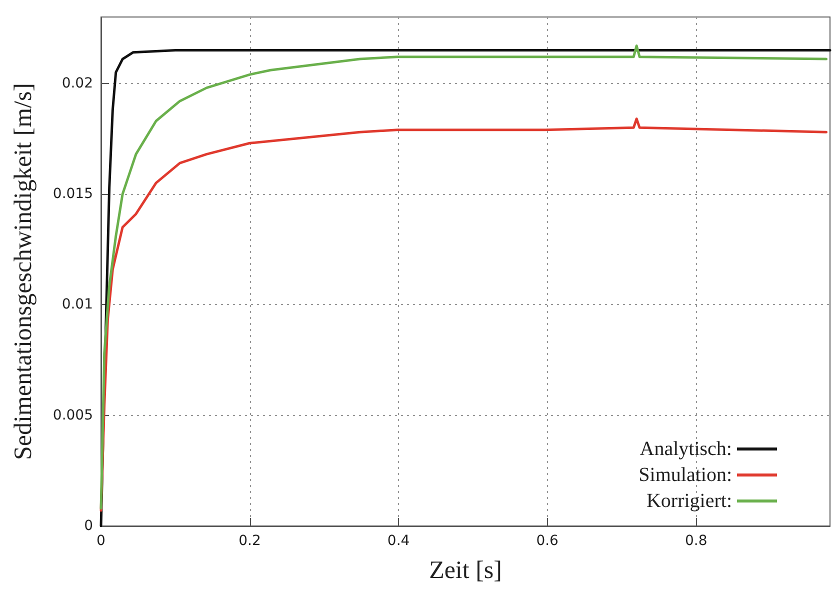  What do you see at coordinates (249, 541) in the screenshot?
I see `x-tick-label: 0.2` at bounding box center [249, 541].